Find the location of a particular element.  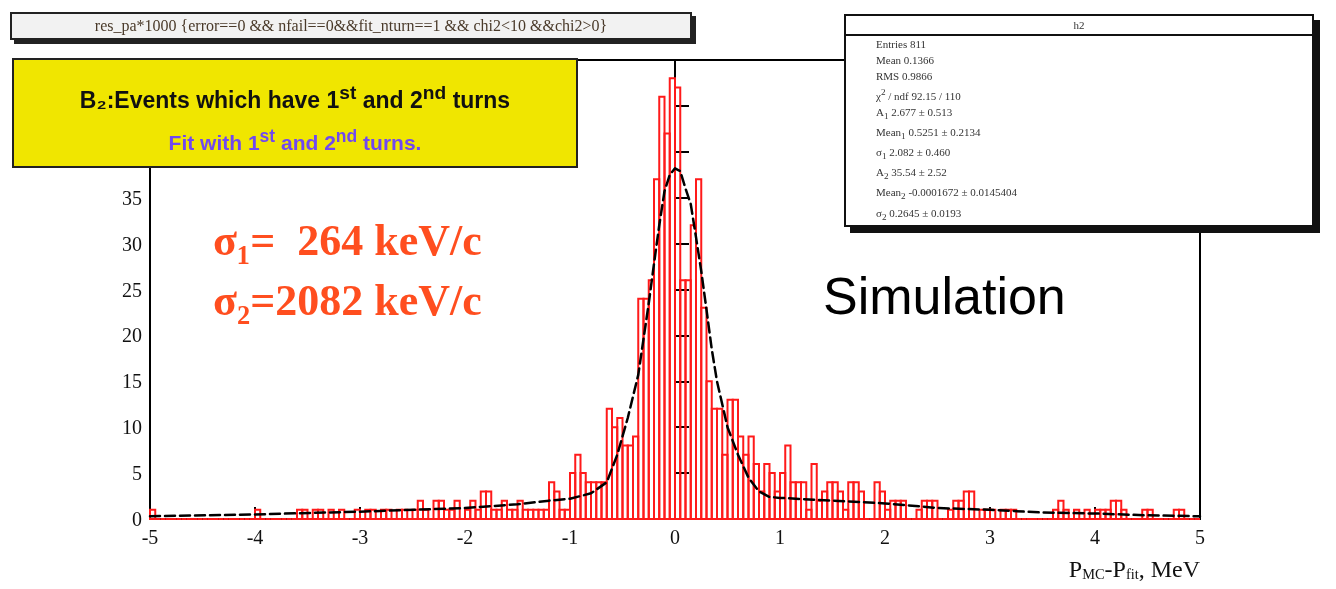

x-tick-label: 4 is located at coordinates (1095, 537).